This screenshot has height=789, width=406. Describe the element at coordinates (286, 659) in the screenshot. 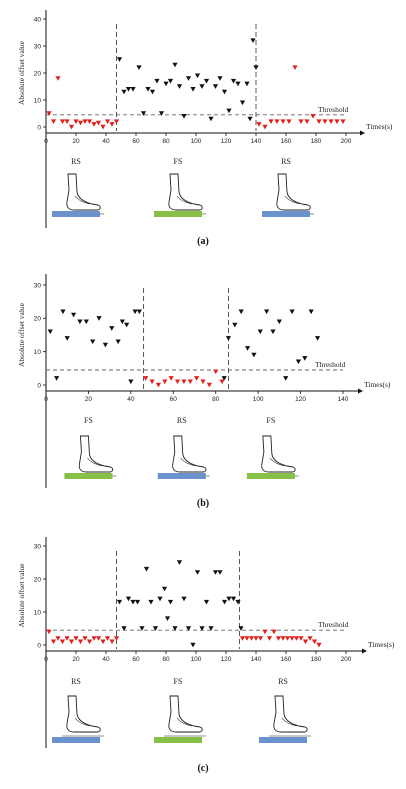

I see `x-tick-label: 160` at that location.